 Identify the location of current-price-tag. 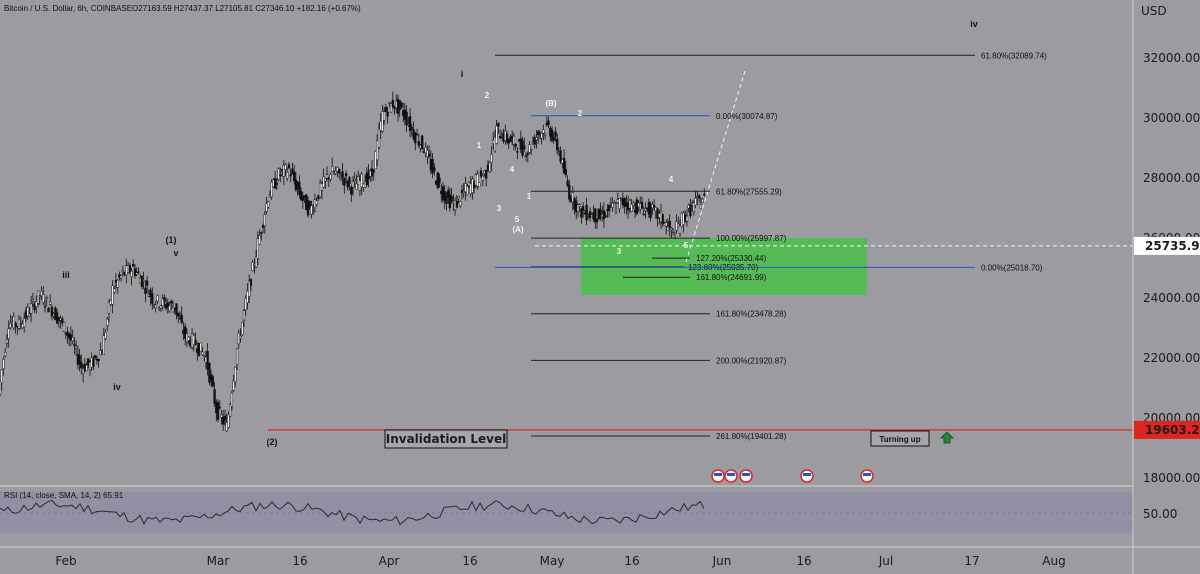
(1167, 245).